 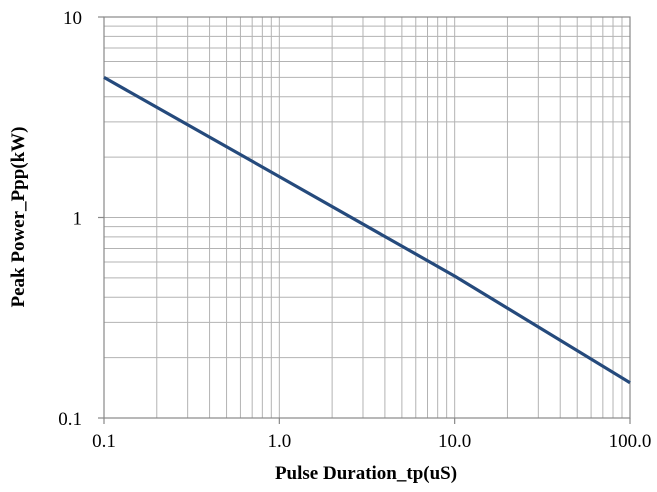 What do you see at coordinates (72, 18) in the screenshot?
I see `y-tick-label: 10` at bounding box center [72, 18].